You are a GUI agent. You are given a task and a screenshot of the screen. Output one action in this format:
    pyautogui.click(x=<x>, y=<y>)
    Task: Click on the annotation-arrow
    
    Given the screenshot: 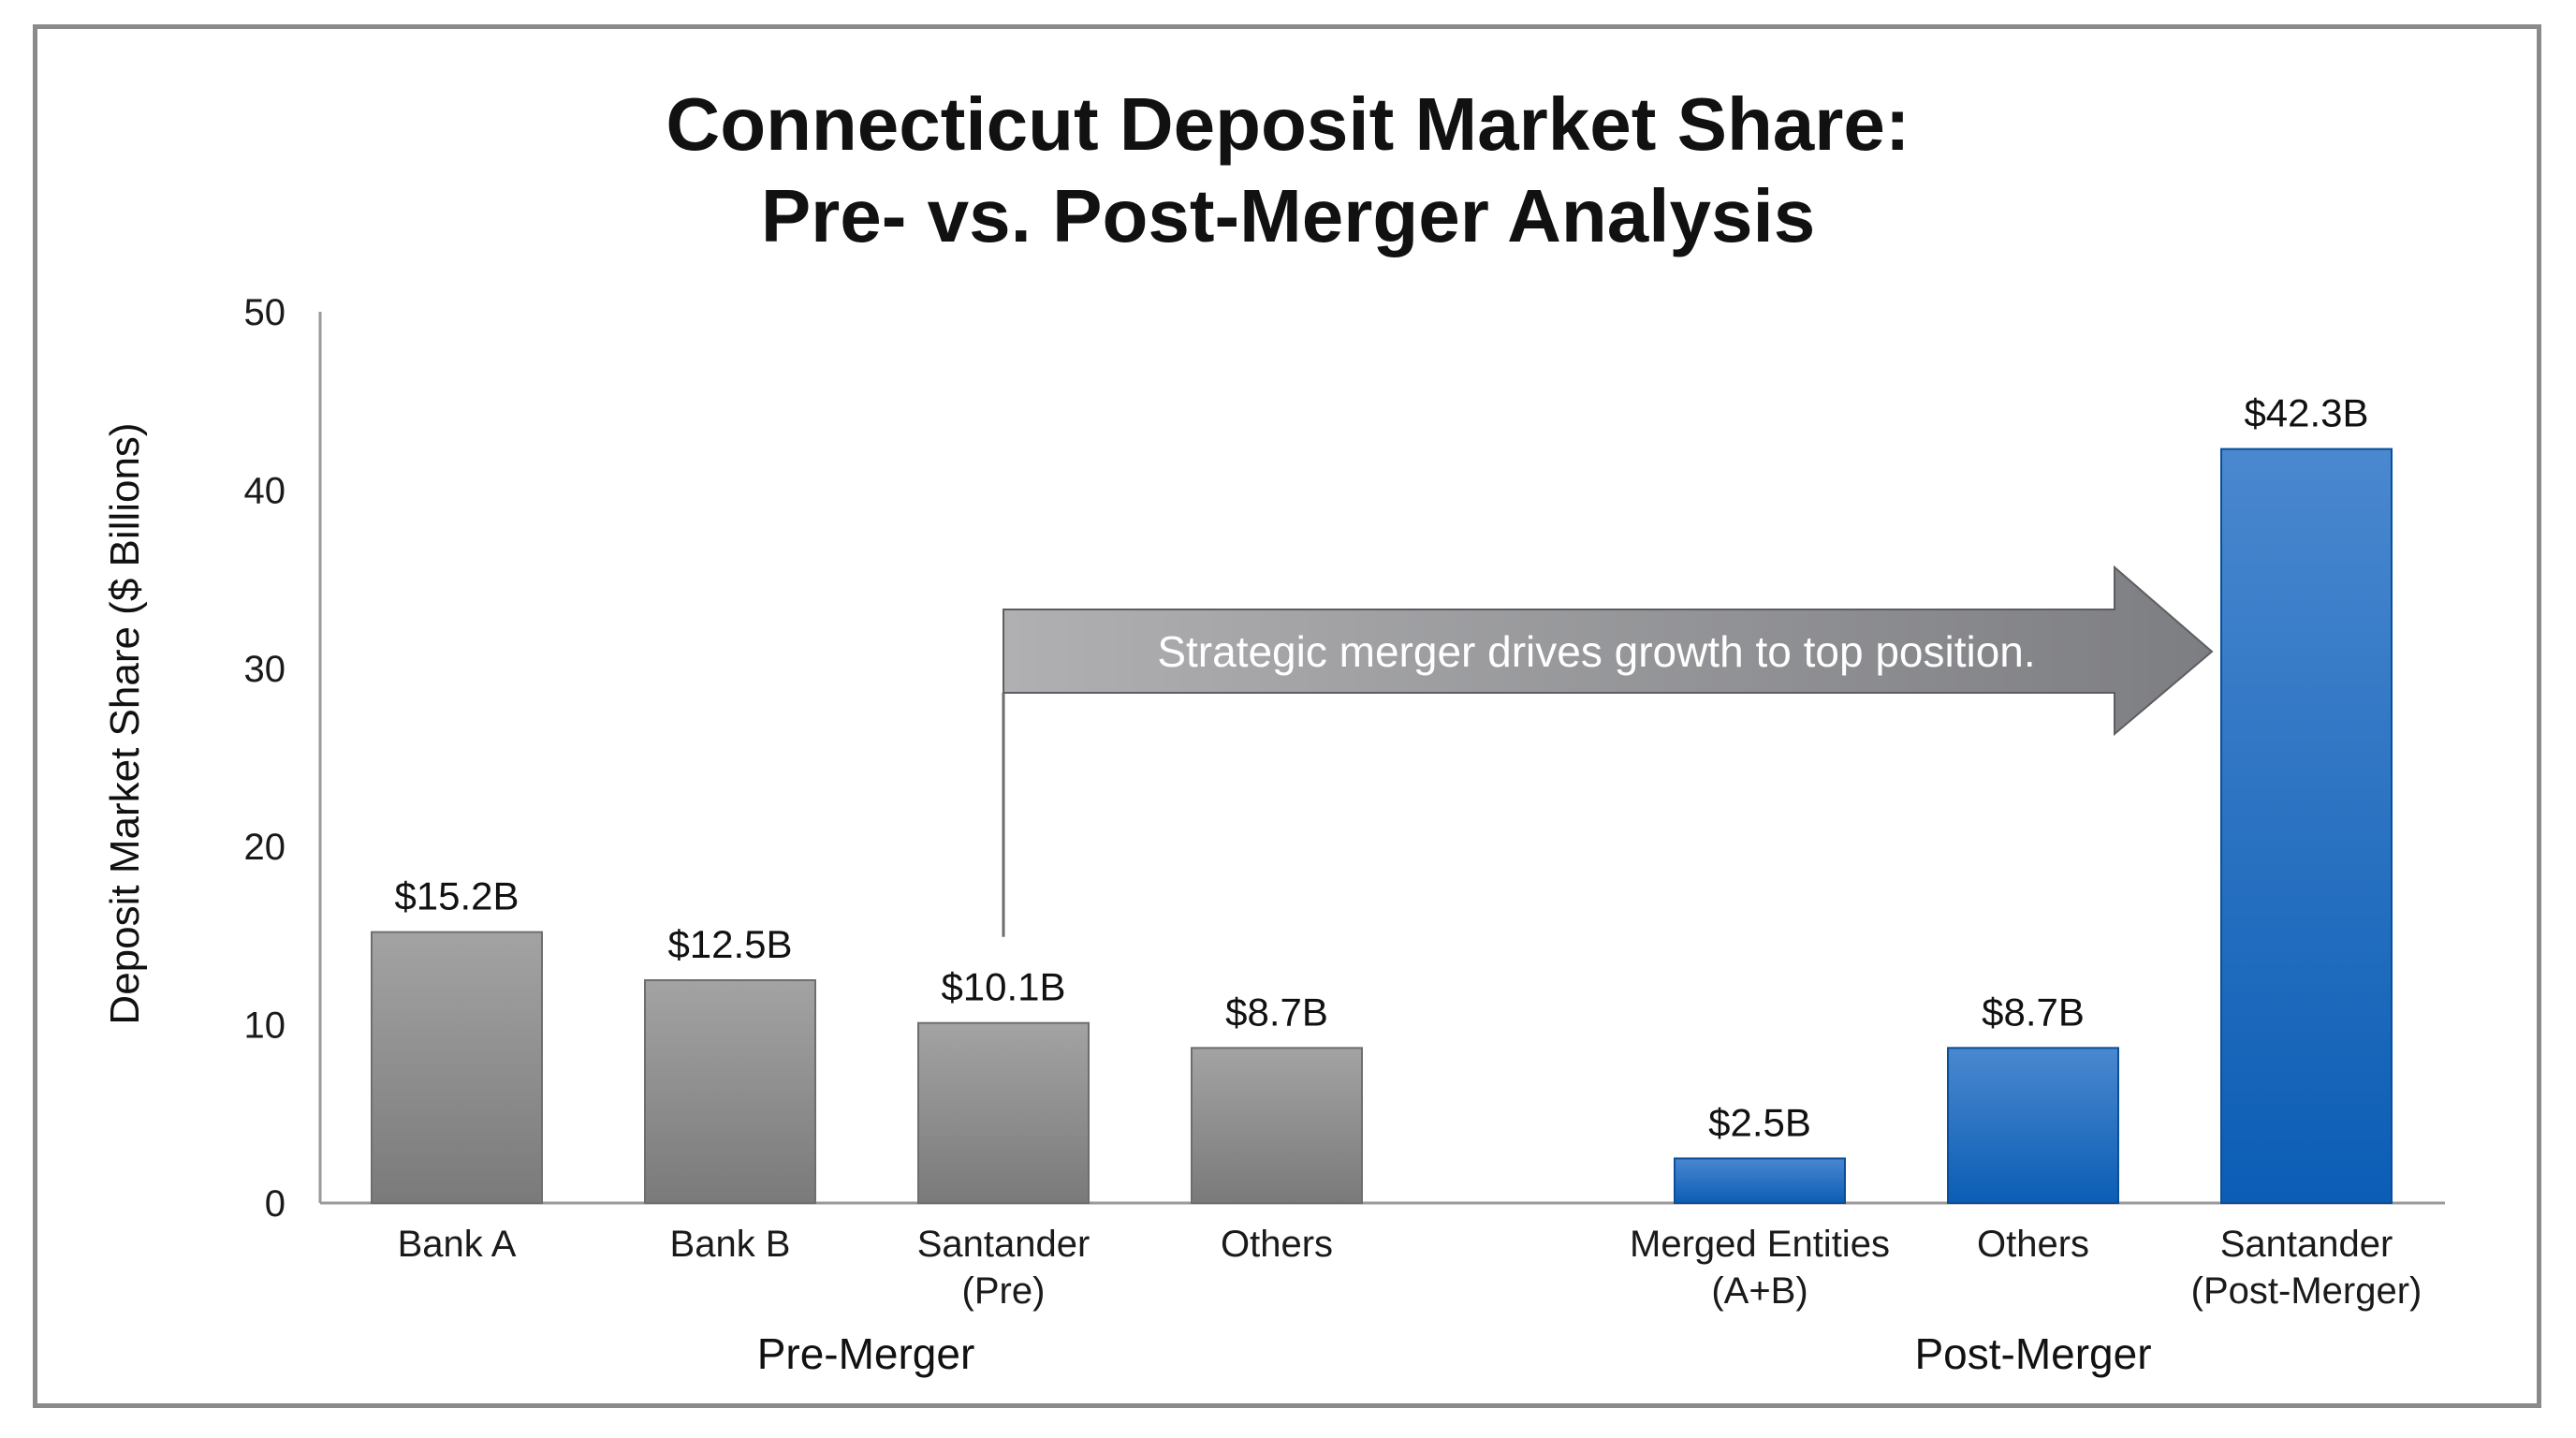 What is the action you would take?
    pyautogui.click(x=1608, y=651)
    